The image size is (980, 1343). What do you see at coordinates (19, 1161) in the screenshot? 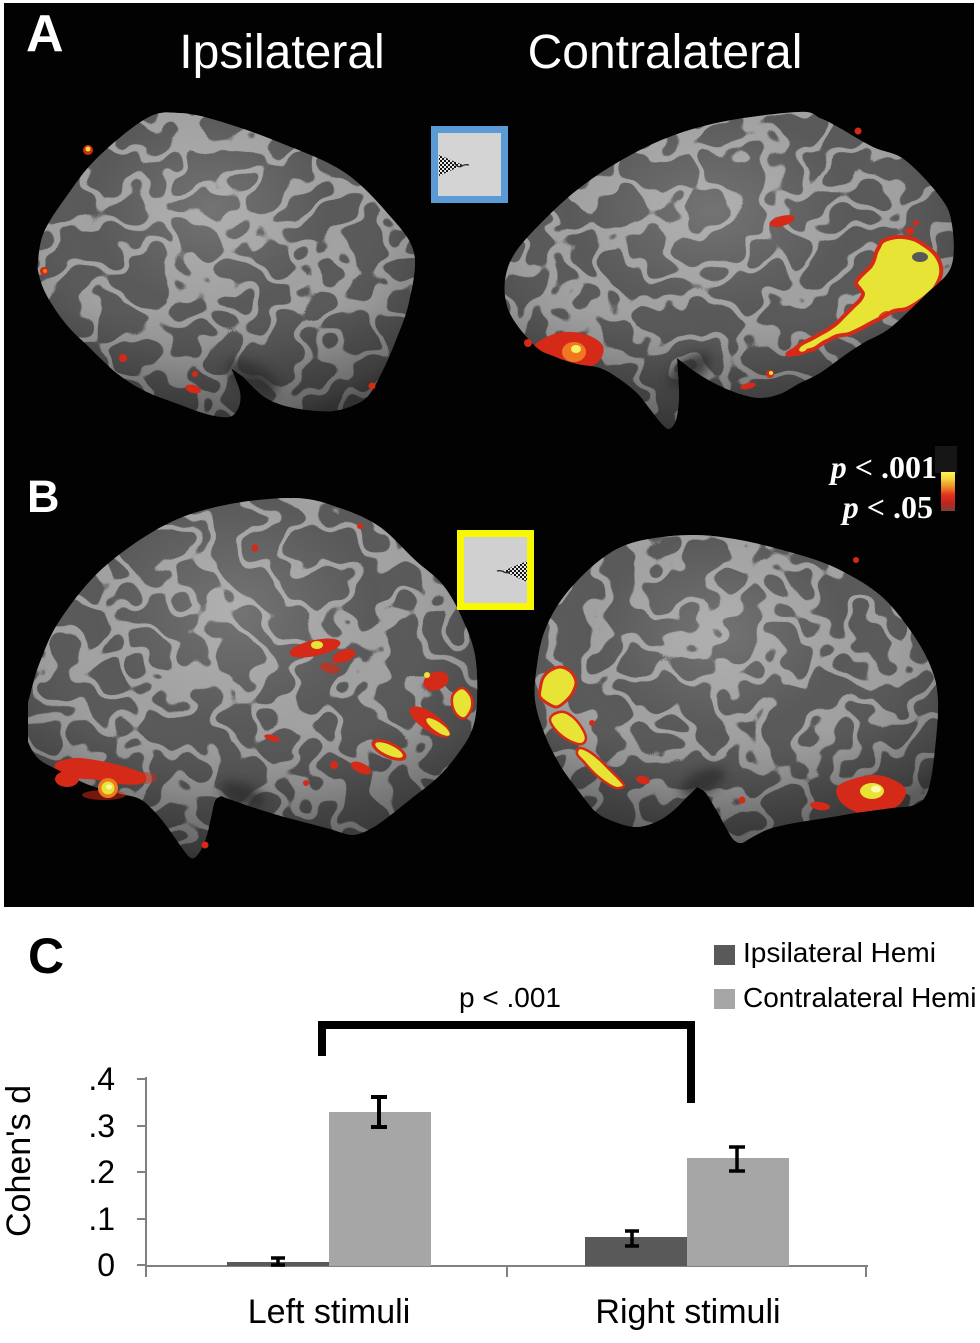
I see `svg-text: Cohen's d` at bounding box center [19, 1161].